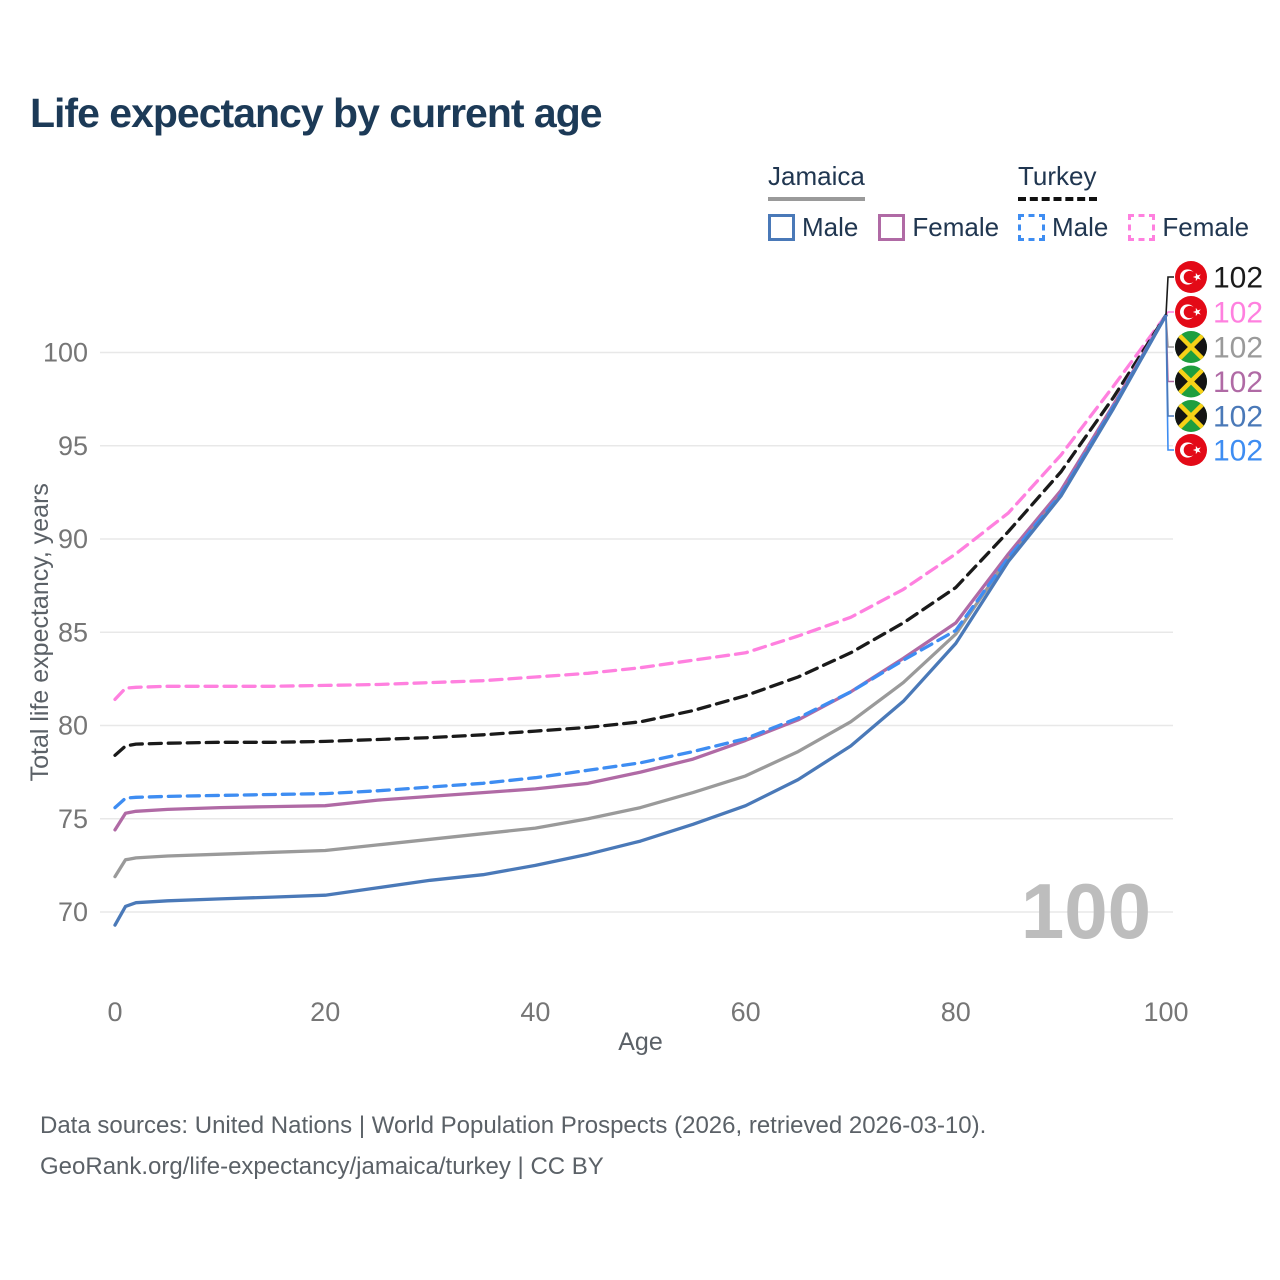  I want to click on legend-item-turkey-male: Male, so click(1063, 227).